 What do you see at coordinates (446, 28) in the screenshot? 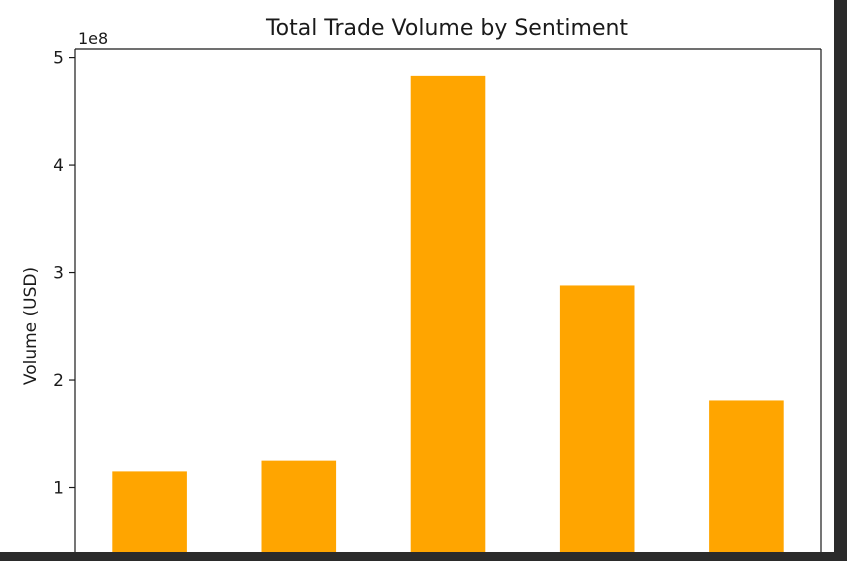
I see `chart-title: Total Trade Volume by Sentiment` at bounding box center [446, 28].